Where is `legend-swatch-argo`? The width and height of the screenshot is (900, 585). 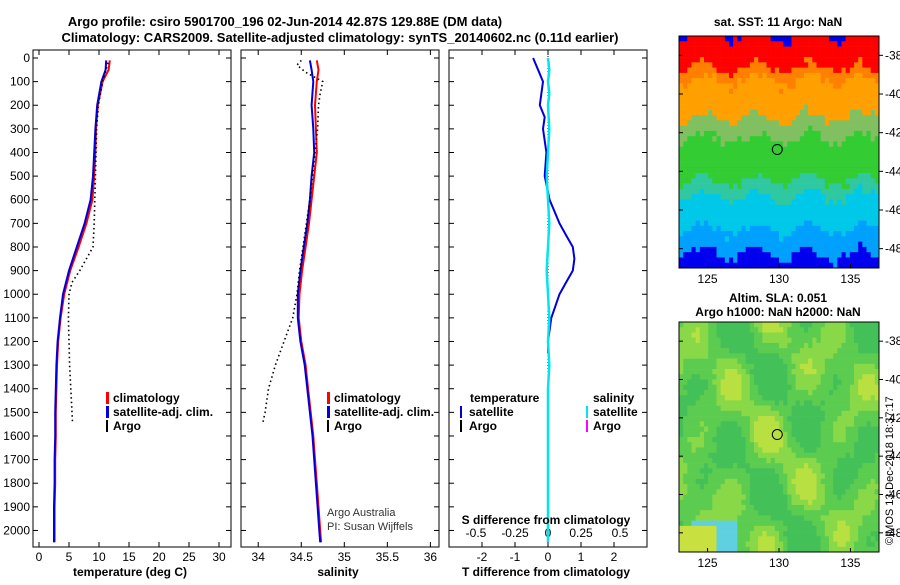 legend-swatch-argo is located at coordinates (107, 426).